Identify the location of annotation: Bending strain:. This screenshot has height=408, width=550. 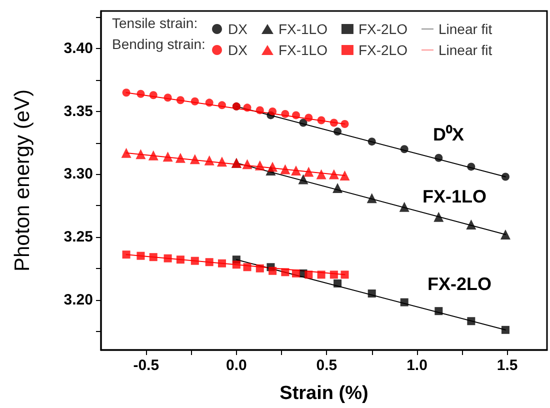
(159, 44).